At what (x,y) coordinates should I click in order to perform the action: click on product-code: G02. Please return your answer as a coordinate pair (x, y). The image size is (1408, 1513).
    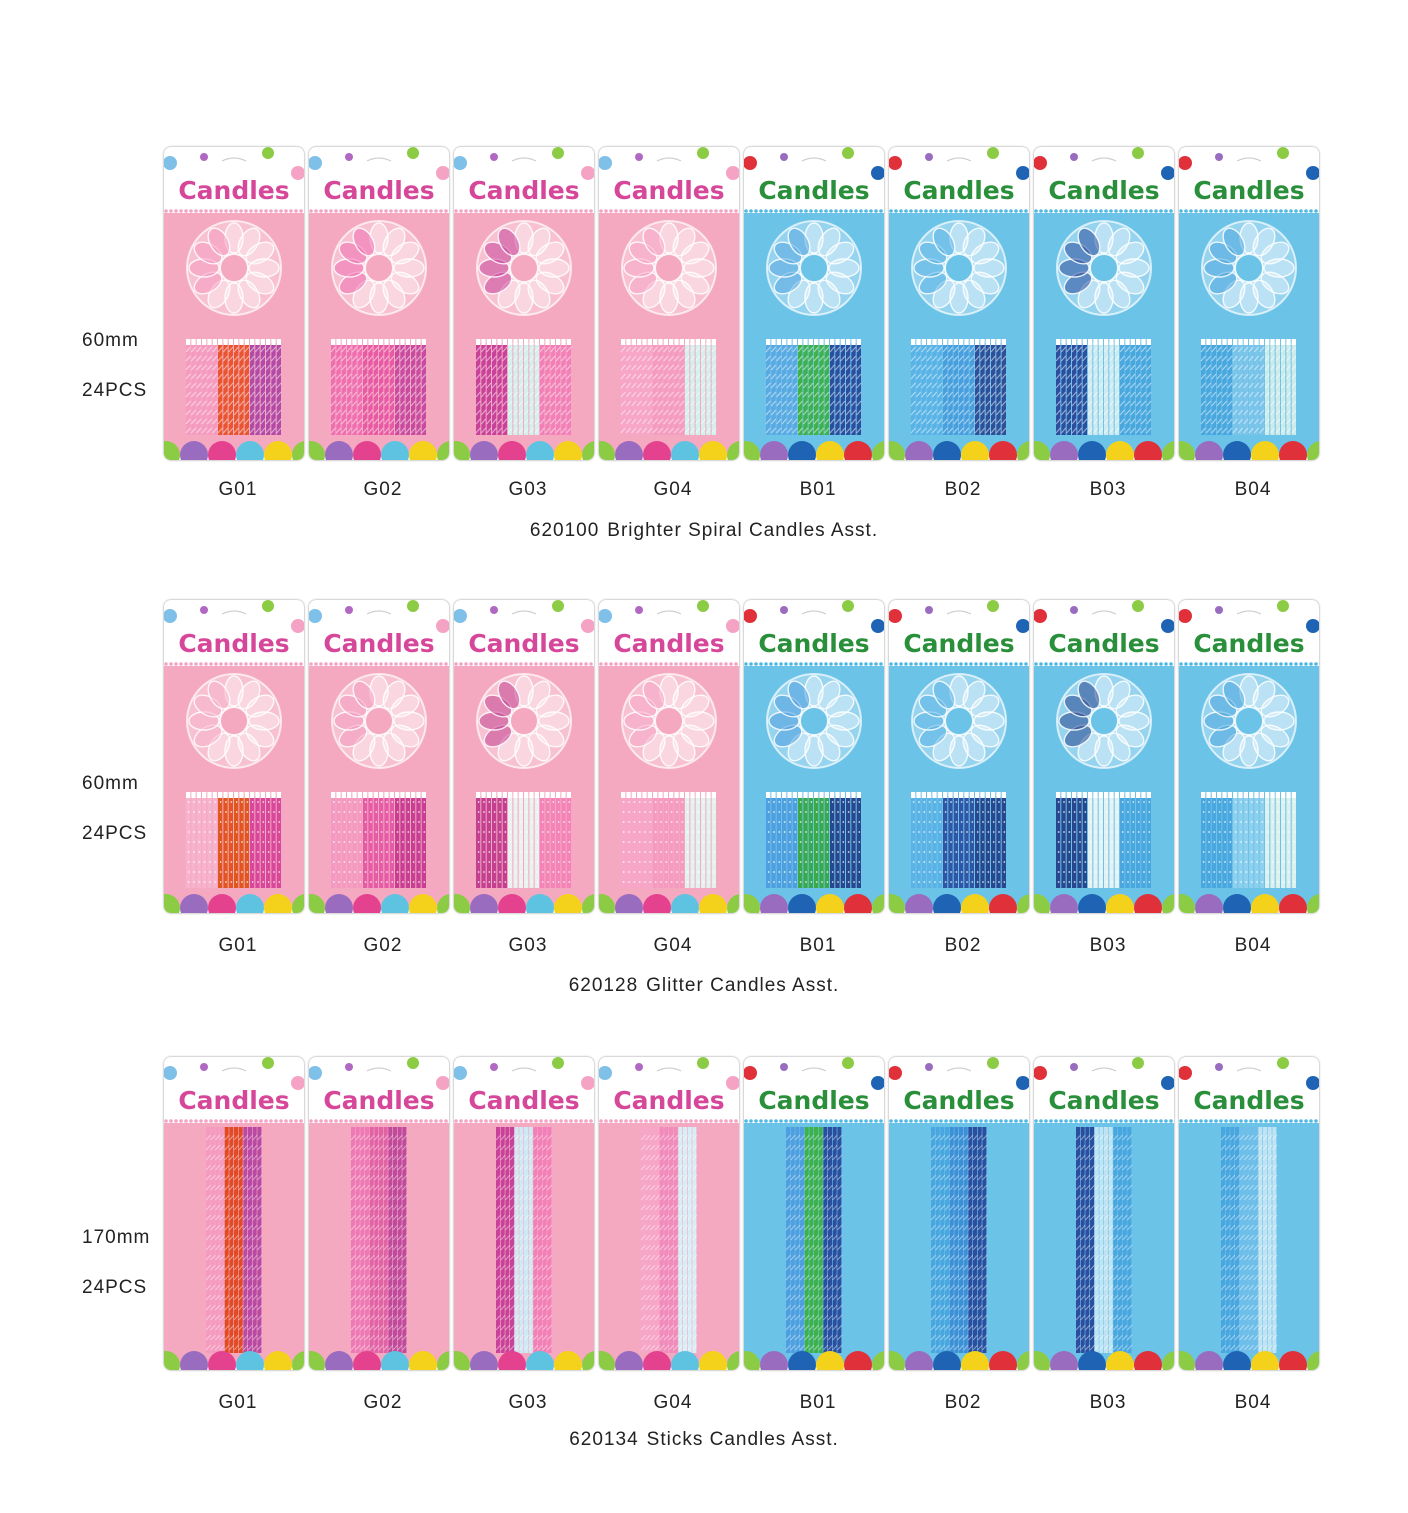
    Looking at the image, I should click on (383, 489).